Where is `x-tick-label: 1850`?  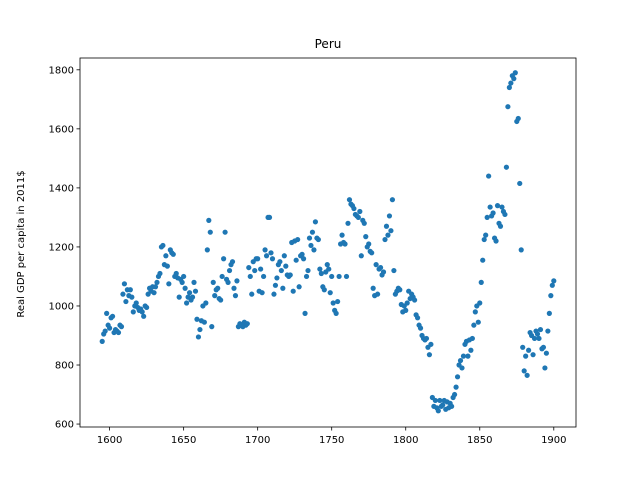
x-tick-label: 1850 is located at coordinates (479, 440).